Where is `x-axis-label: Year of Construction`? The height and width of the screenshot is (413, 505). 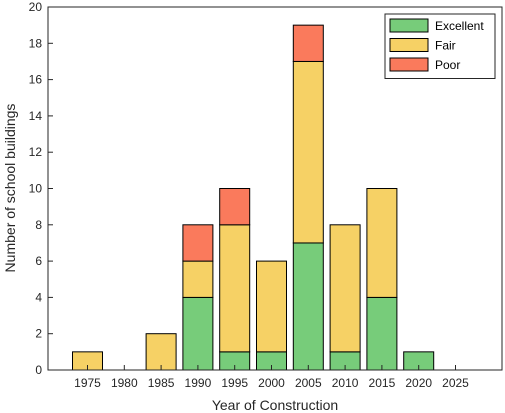
x-axis-label: Year of Construction is located at coordinates (275, 405).